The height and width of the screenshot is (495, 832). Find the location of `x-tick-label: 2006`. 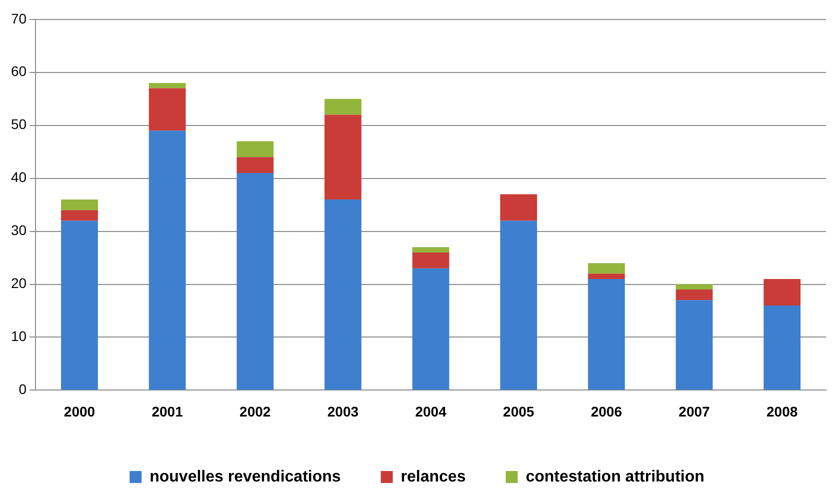

x-tick-label: 2006 is located at coordinates (606, 411).